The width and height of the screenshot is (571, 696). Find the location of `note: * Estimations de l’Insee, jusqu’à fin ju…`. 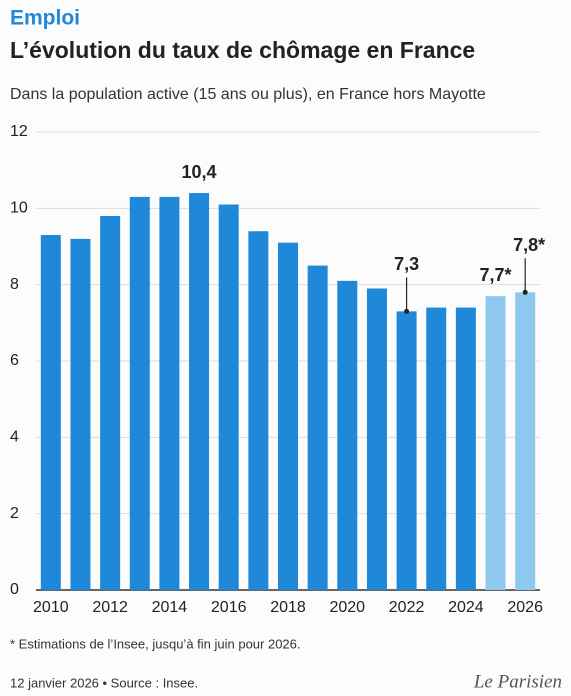

note: * Estimations de l’Insee, jusqu’à fin ju… is located at coordinates (155, 643).